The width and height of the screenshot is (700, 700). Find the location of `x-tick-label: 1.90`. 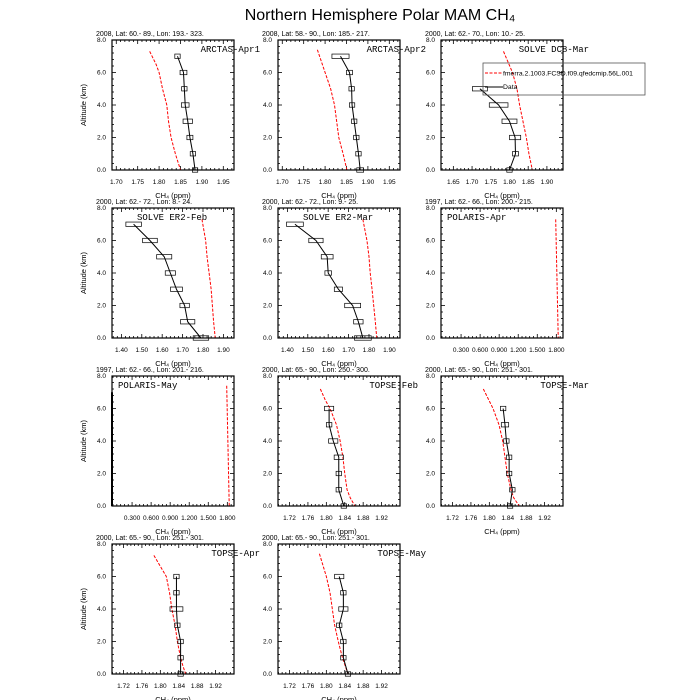

x-tick-label: 1.90 is located at coordinates (368, 182).